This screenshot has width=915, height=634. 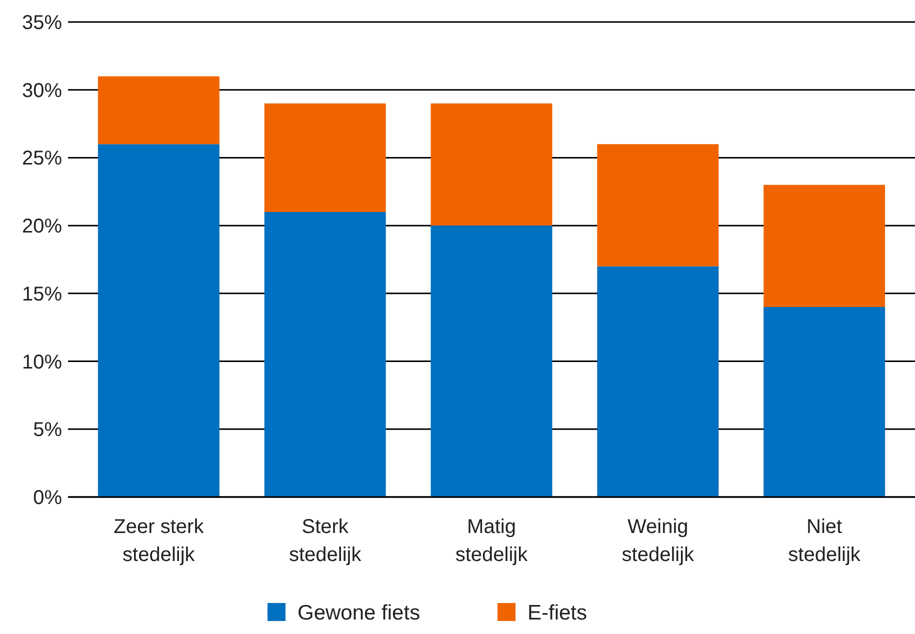 I want to click on x-tick-label: Sterk stedelijk, so click(x=325, y=541).